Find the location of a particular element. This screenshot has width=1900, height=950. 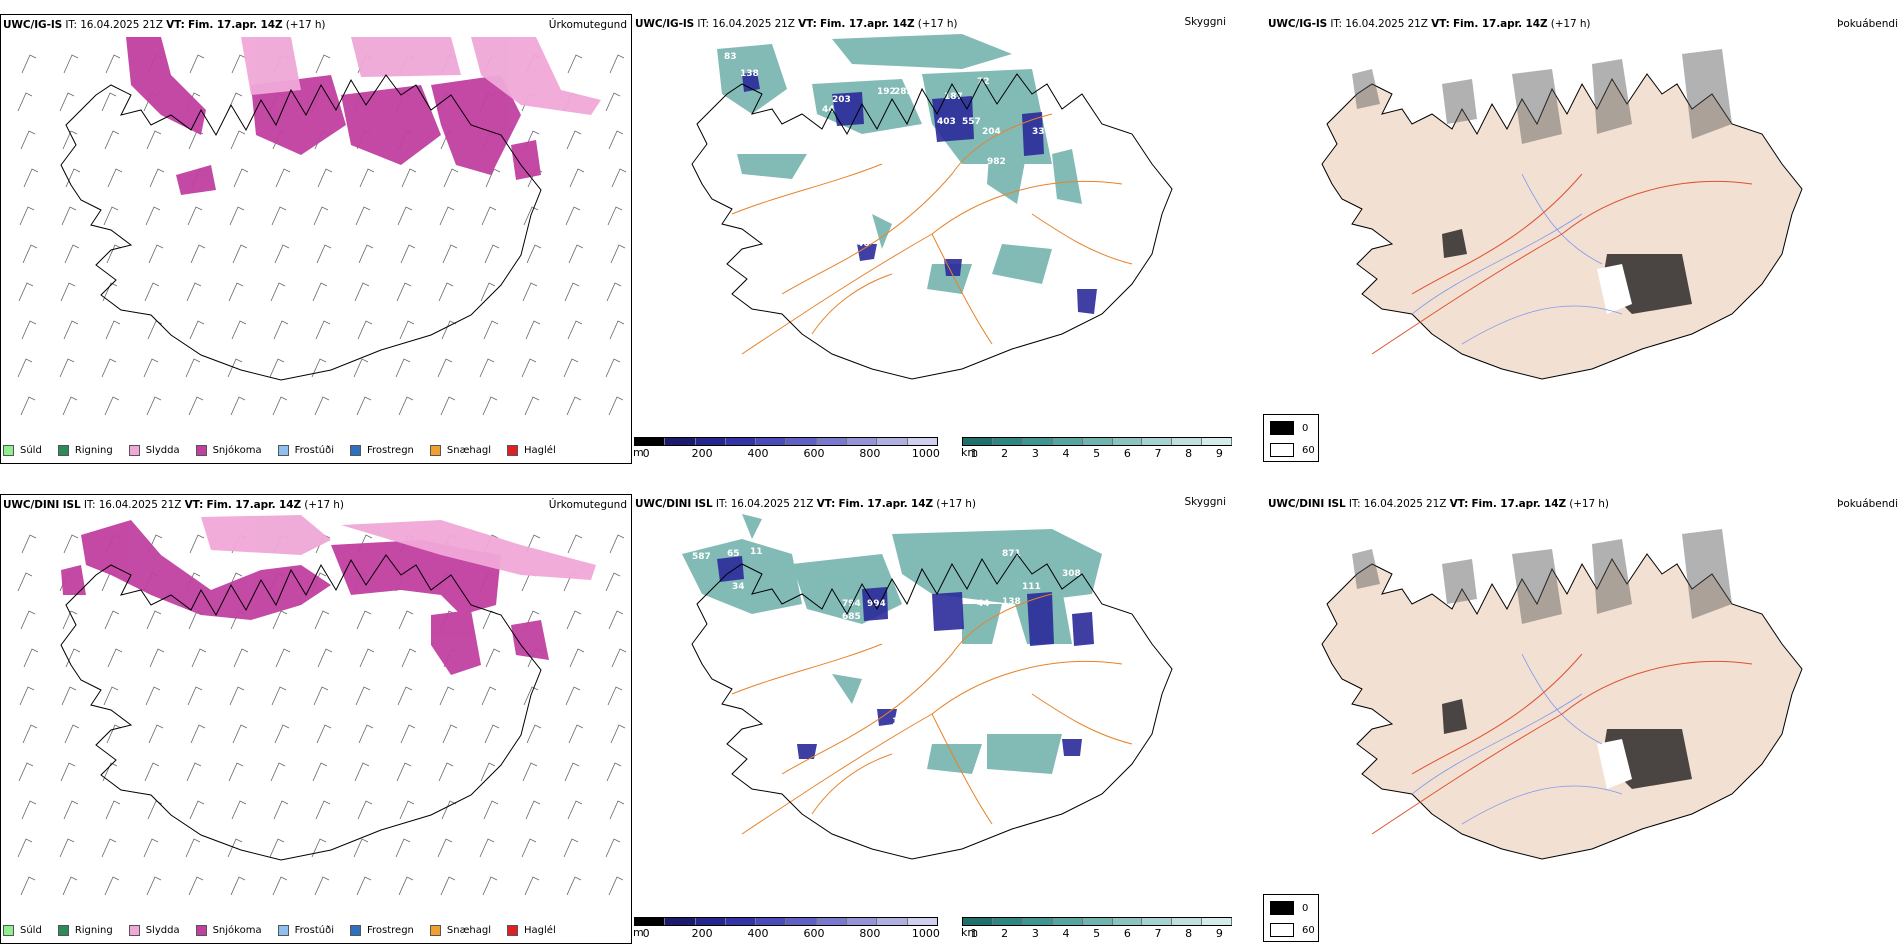

visibility-value-label: 88 is located at coordinates (1088, 747).